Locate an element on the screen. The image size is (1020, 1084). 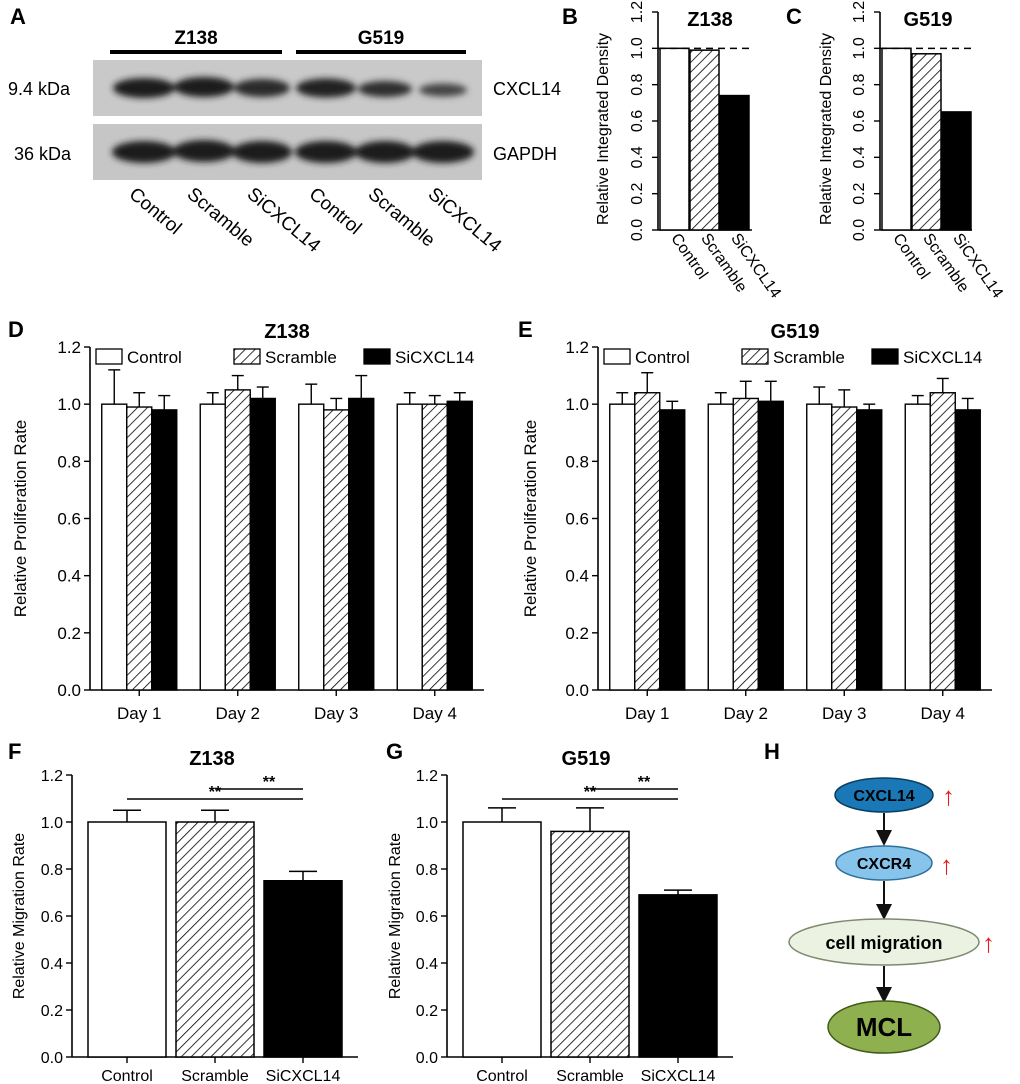
x-tick-label: Day 4 is located at coordinates (943, 713).